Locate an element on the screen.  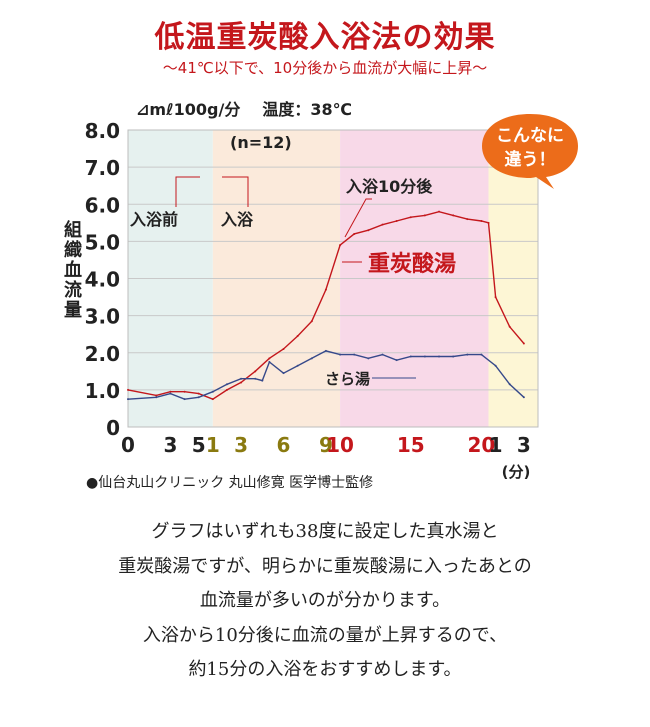
y-tick-label: 5.0 is located at coordinates (102, 242).